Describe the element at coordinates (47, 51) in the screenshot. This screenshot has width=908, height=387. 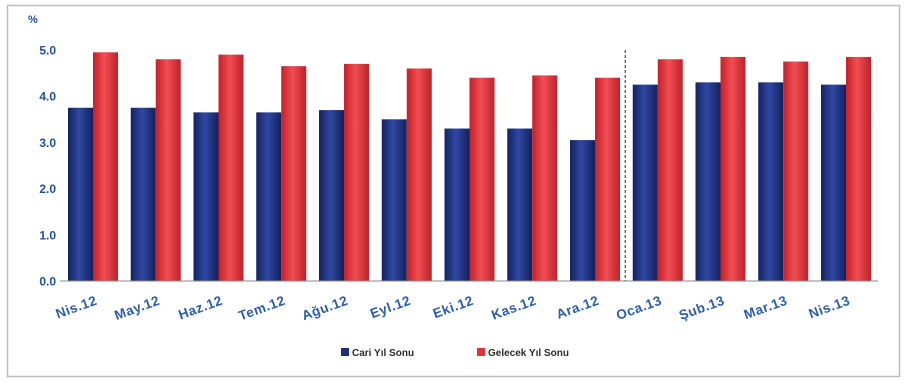
I see `y-tick-label-5: 5.0` at that location.